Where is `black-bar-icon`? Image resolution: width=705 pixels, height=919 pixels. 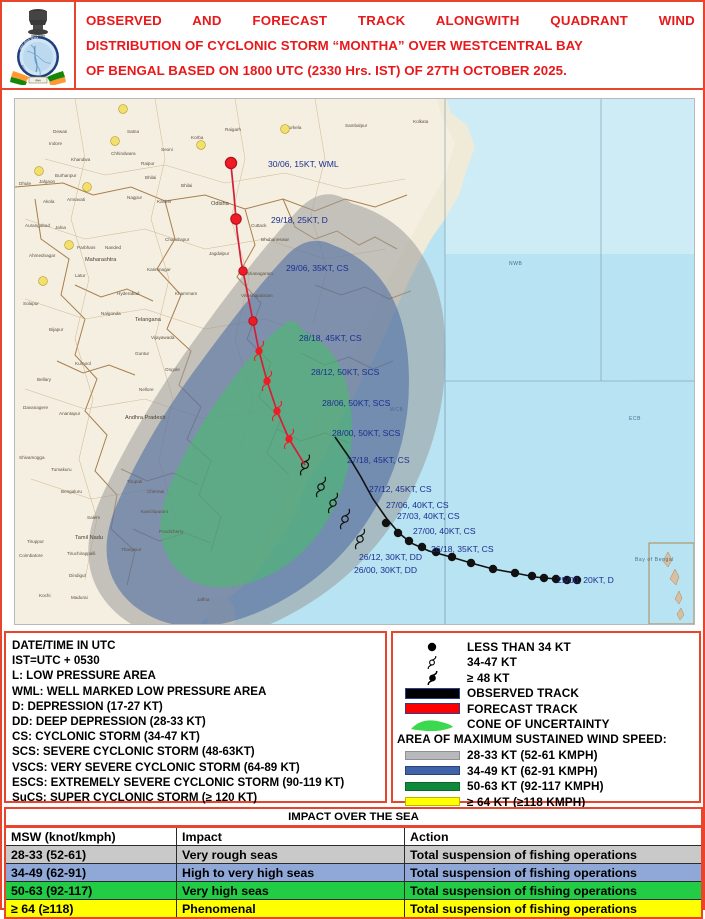 black-bar-icon is located at coordinates (432, 693).